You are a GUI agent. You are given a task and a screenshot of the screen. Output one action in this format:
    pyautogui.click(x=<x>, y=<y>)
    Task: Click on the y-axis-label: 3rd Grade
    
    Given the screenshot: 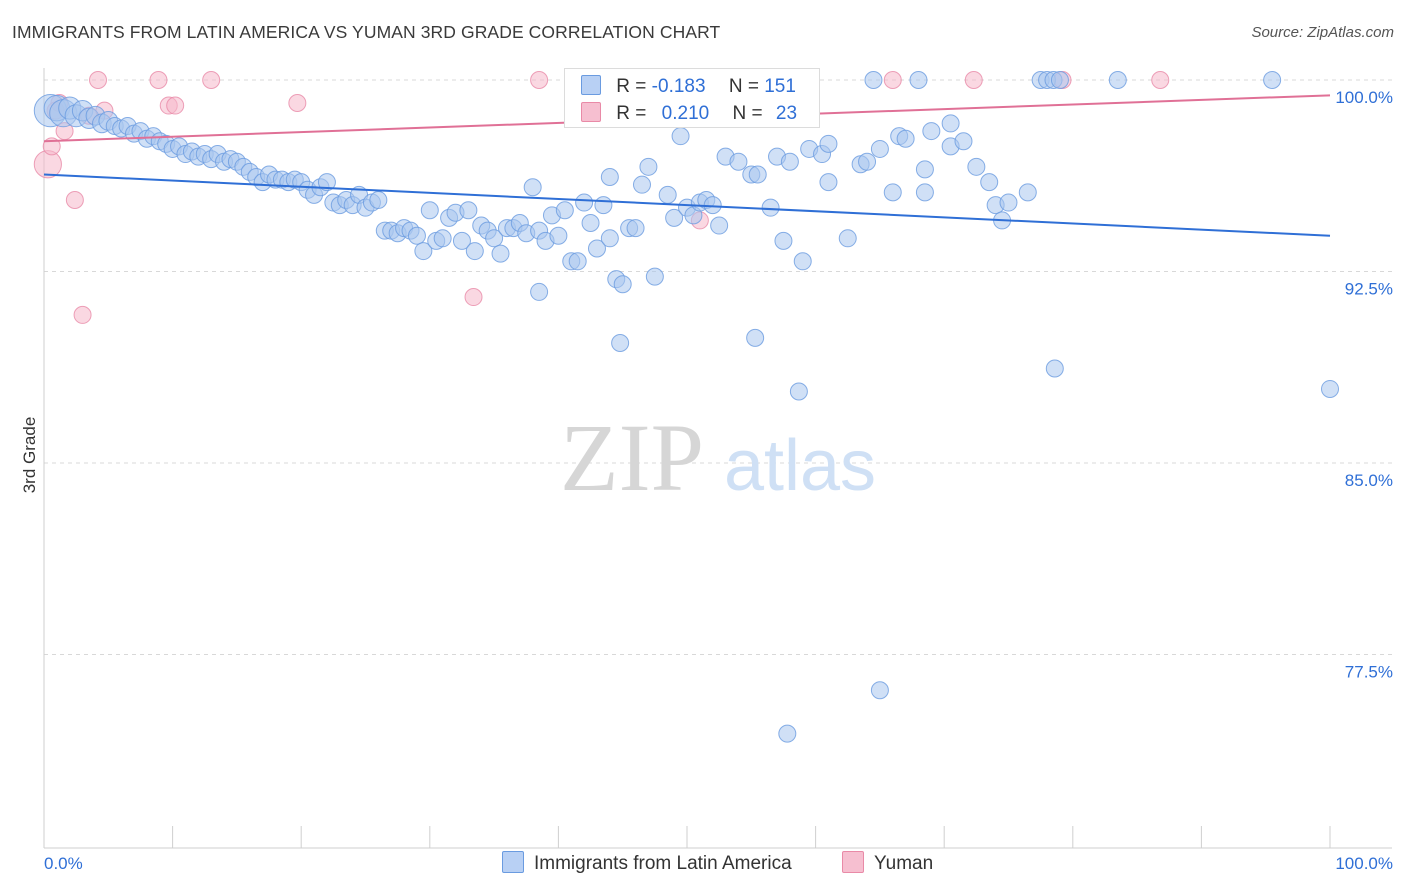 What is the action you would take?
    pyautogui.click(x=29, y=455)
    